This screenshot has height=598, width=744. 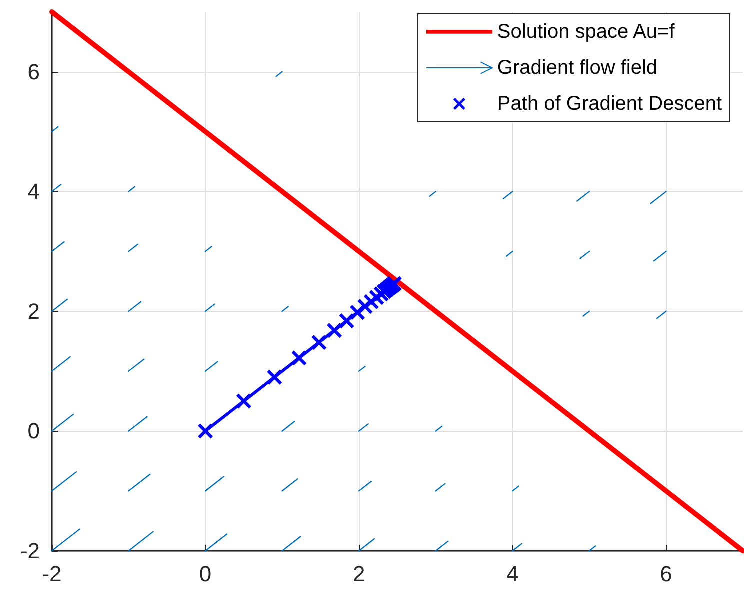 What do you see at coordinates (205, 574) in the screenshot?
I see `x-tick-label: 0` at bounding box center [205, 574].